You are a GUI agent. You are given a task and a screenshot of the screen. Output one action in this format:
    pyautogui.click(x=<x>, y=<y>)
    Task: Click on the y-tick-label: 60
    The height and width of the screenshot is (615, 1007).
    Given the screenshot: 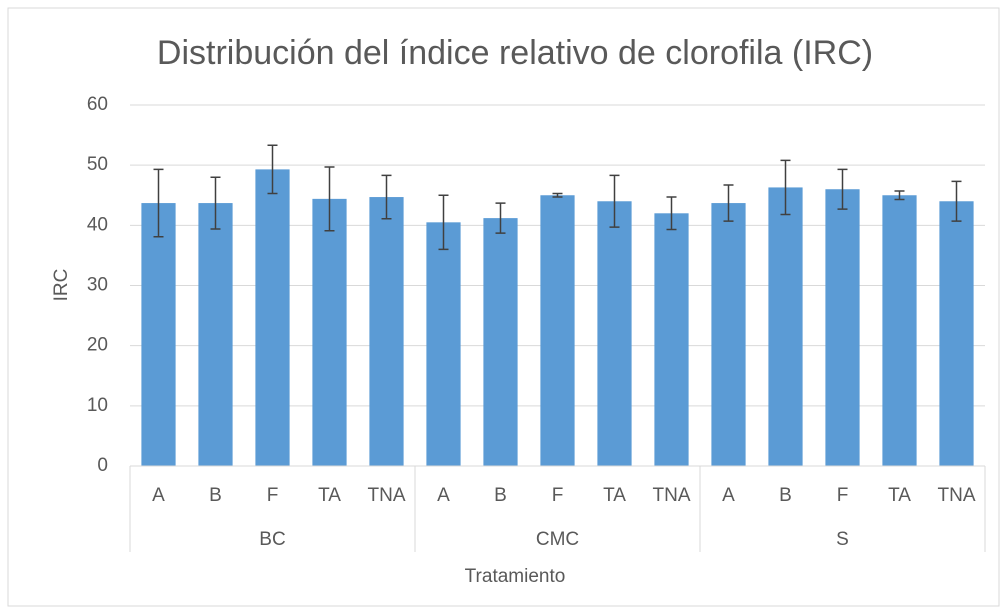 What is the action you would take?
    pyautogui.click(x=97, y=104)
    